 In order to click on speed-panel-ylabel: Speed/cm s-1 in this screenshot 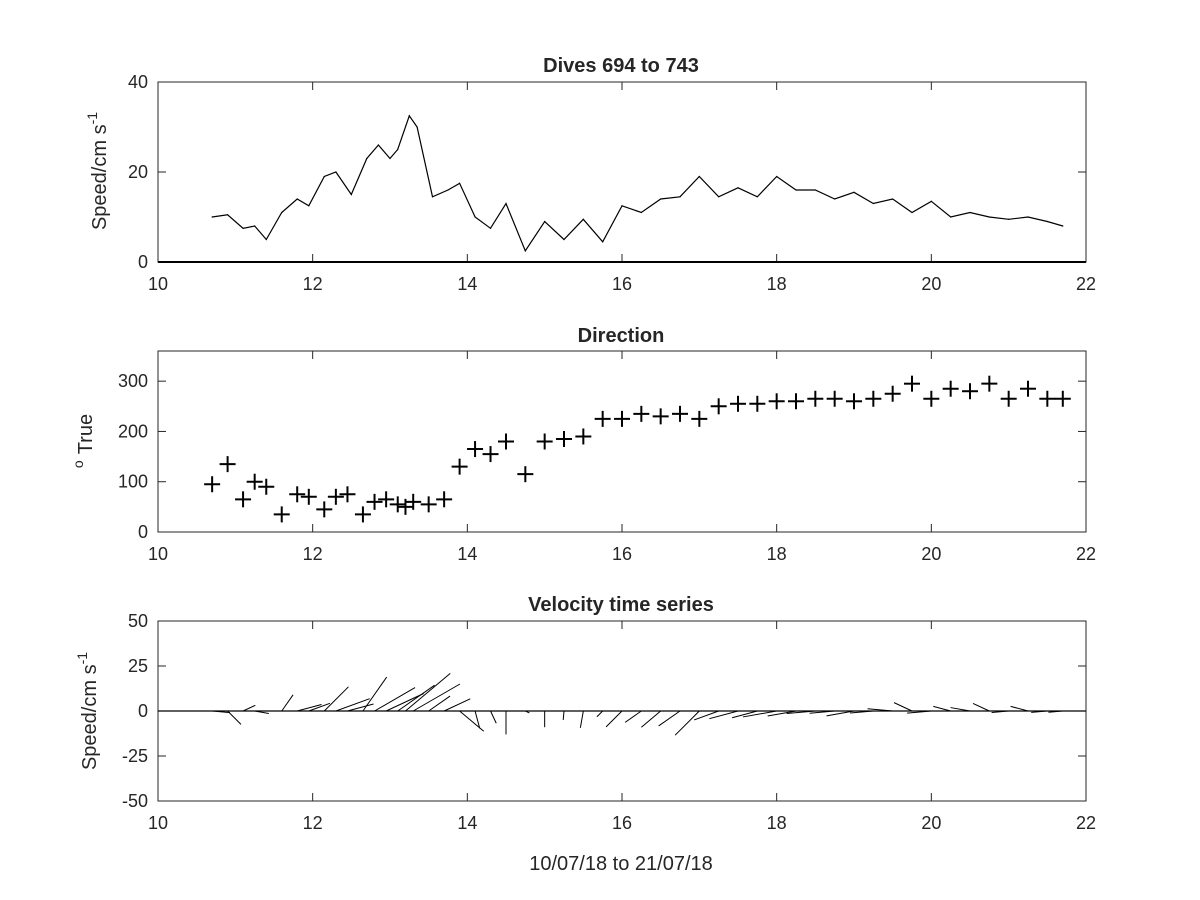, I will do `click(97, 171)`.